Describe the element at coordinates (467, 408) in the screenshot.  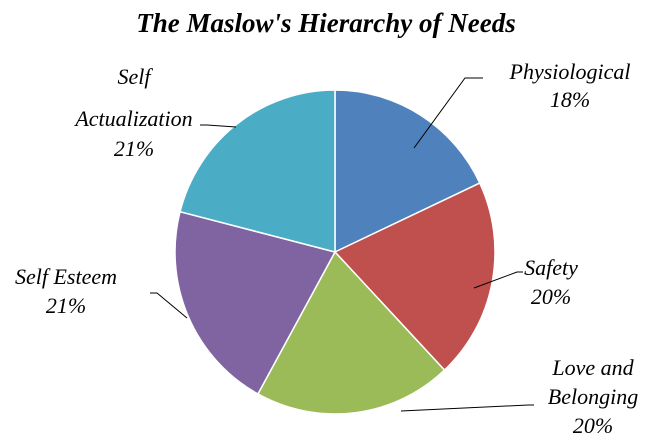
I see `leader-line-love-and-belonging` at that location.